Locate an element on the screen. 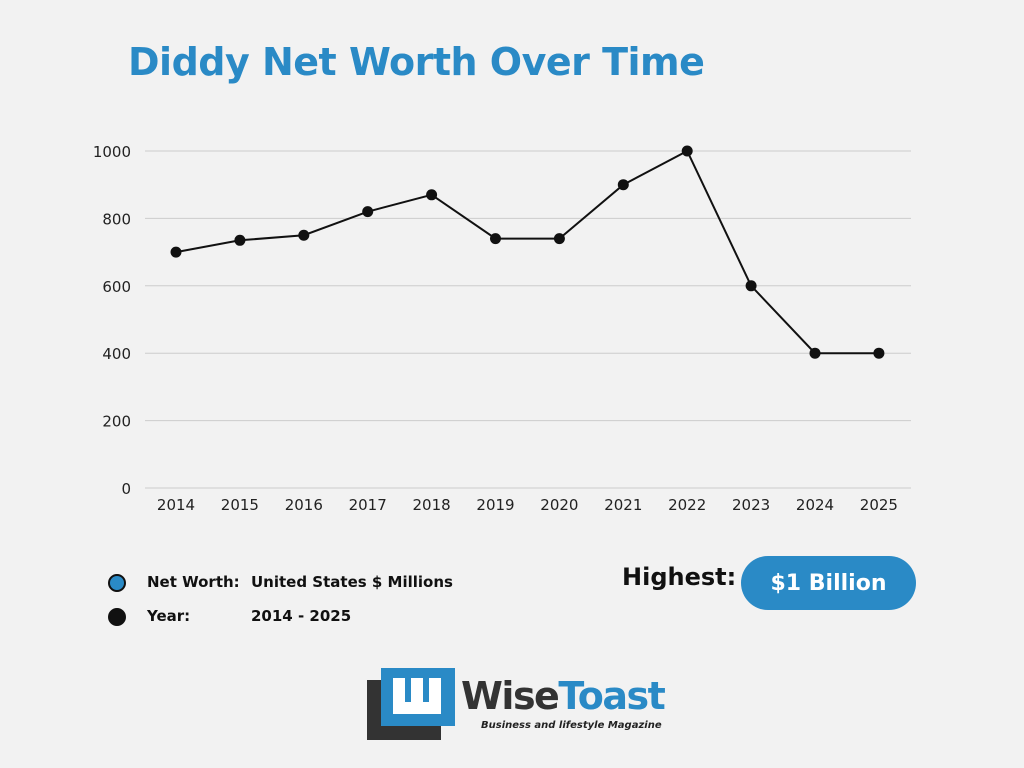 Image resolution: width=1024 pixels, height=768 pixels. x-tick-label: 2019 is located at coordinates (495, 505).